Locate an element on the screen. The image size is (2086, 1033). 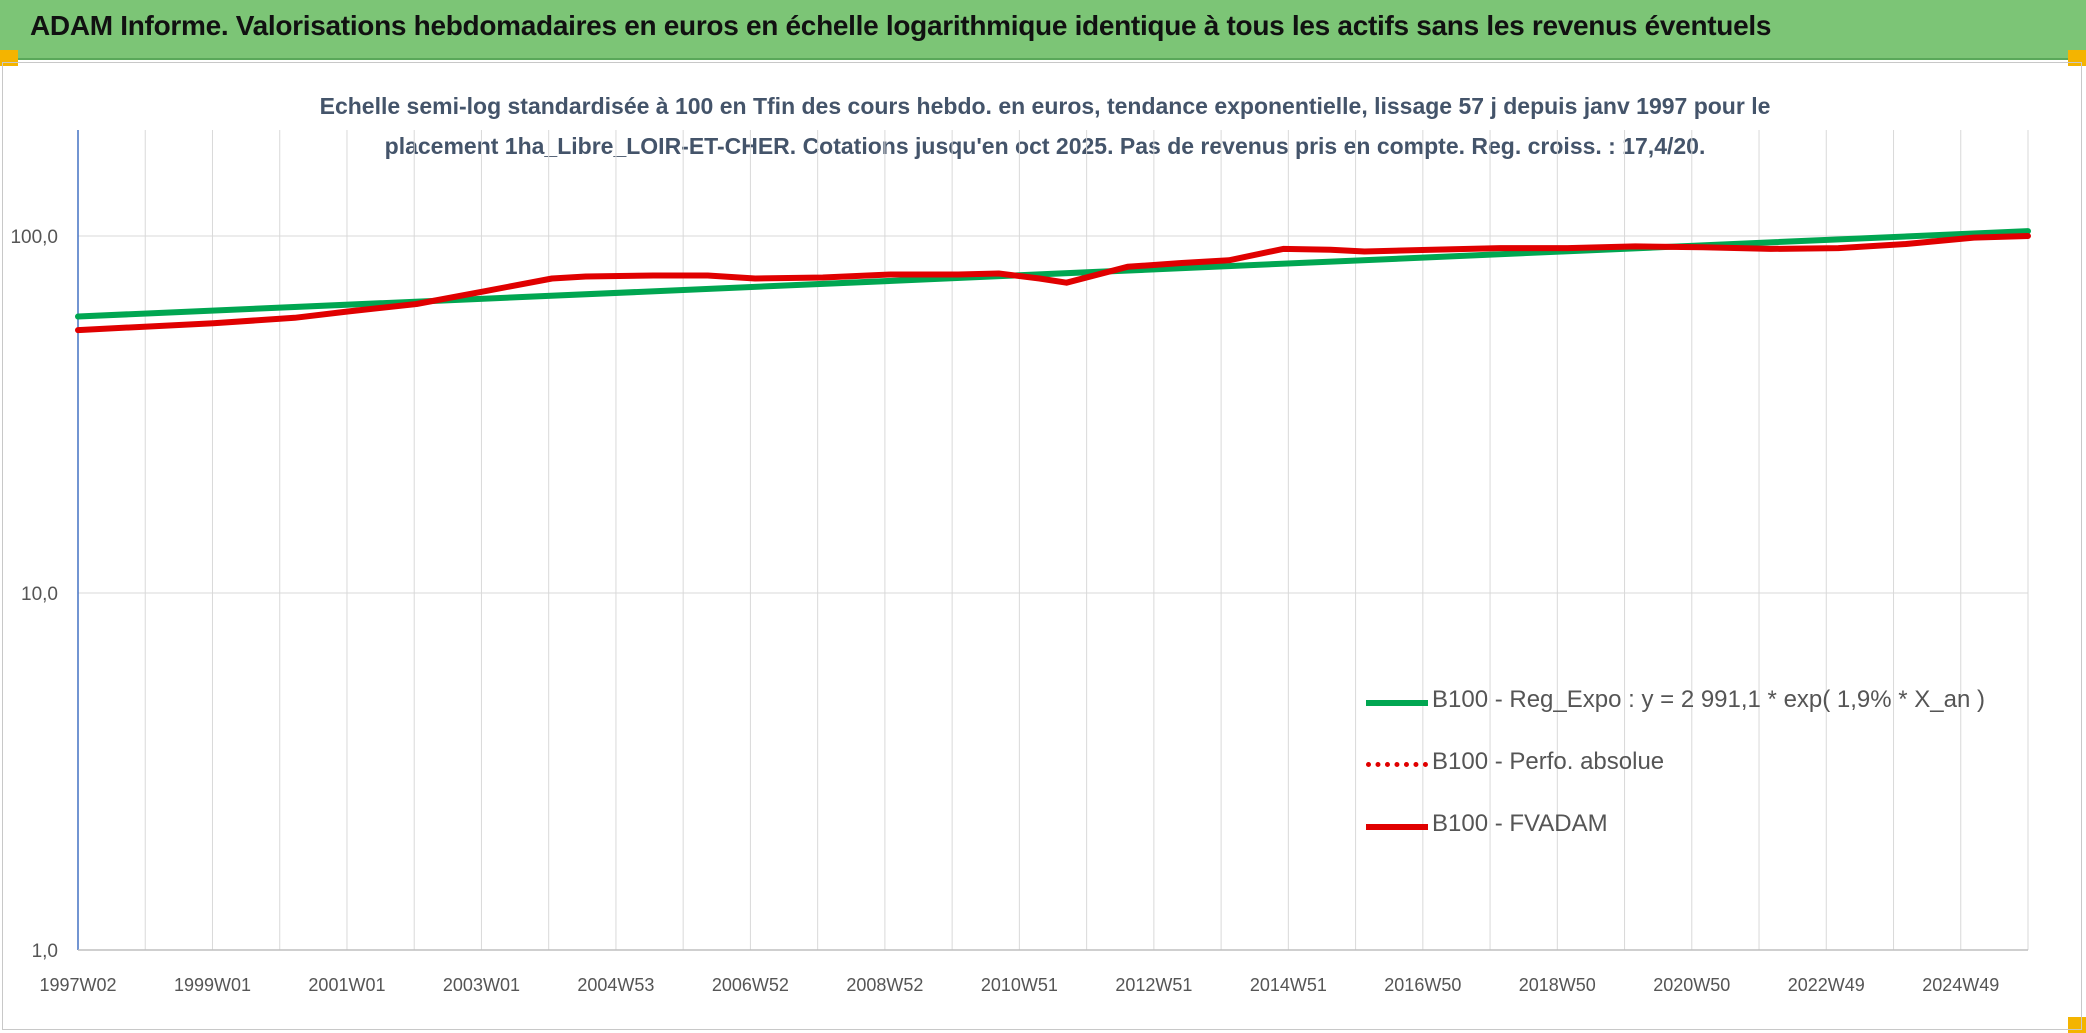
legend-label-fvadam: B100 - FVADAM is located at coordinates (1520, 823).